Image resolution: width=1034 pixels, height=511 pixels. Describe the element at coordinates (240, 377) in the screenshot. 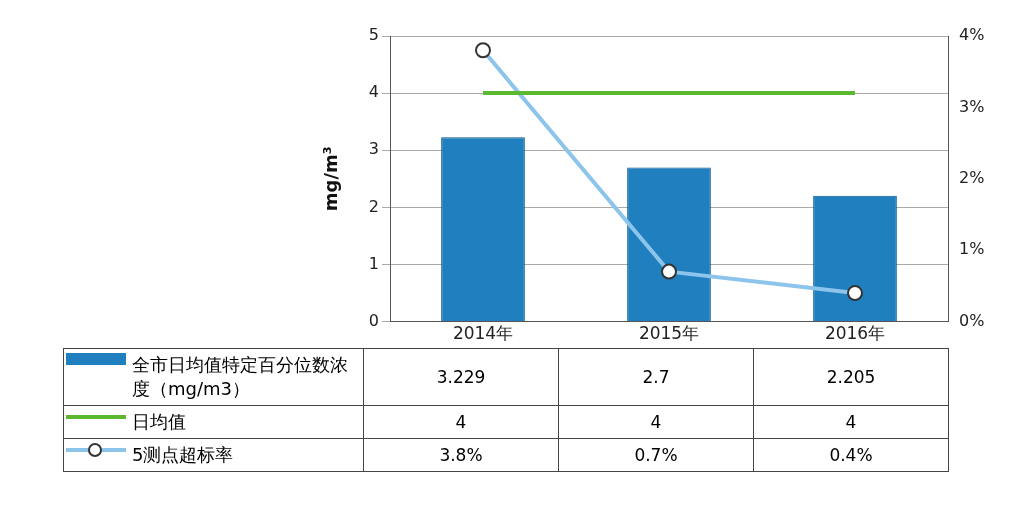

I see `legend-label: 全市日均值特定百分位数浓度（mg/m3）` at that location.